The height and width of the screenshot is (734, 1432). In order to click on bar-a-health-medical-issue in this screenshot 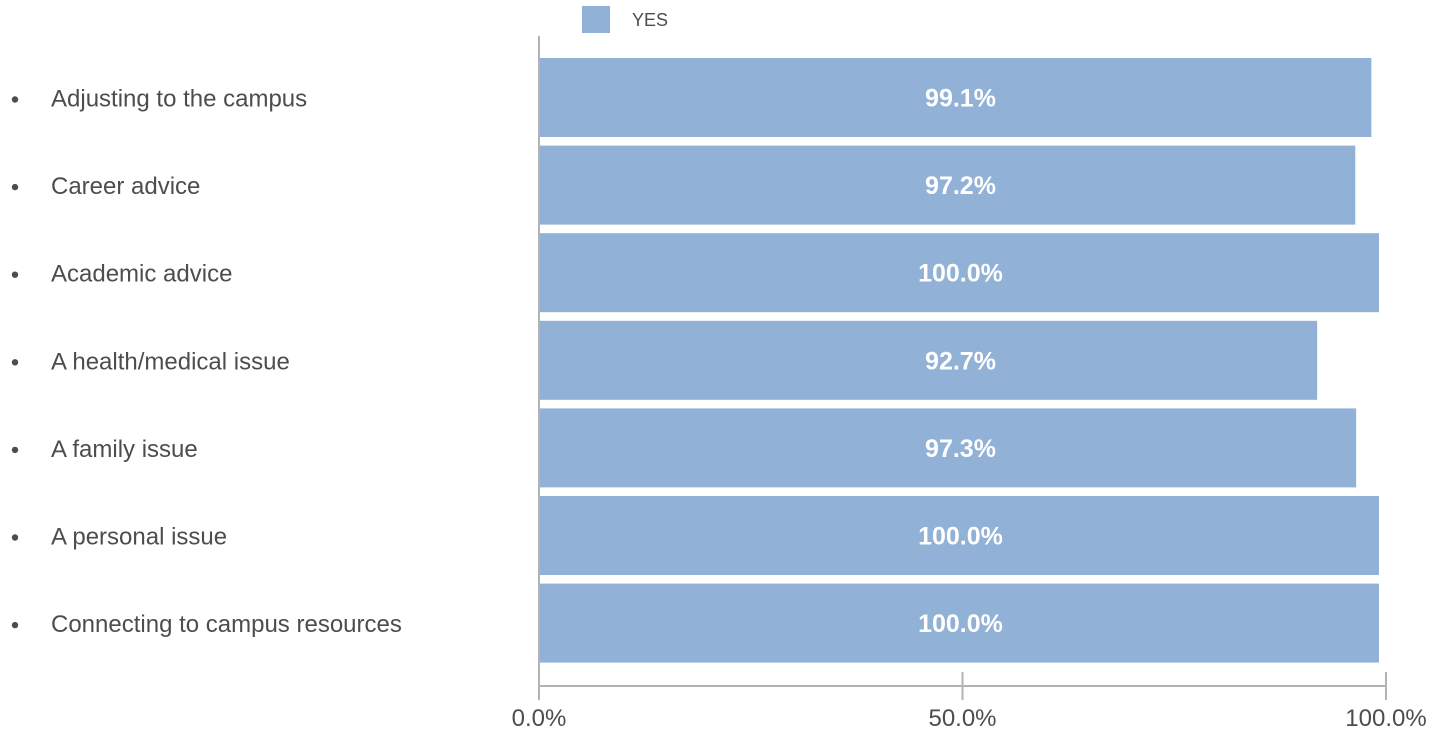, I will do `click(929, 360)`.